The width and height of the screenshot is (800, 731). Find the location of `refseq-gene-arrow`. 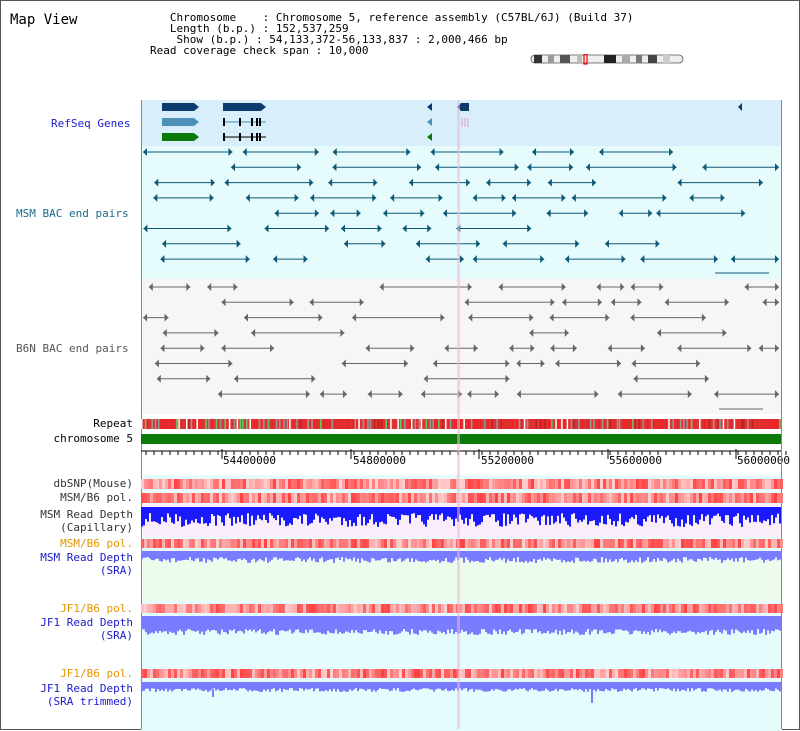

refseq-gene-arrow is located at coordinates (196, 137).